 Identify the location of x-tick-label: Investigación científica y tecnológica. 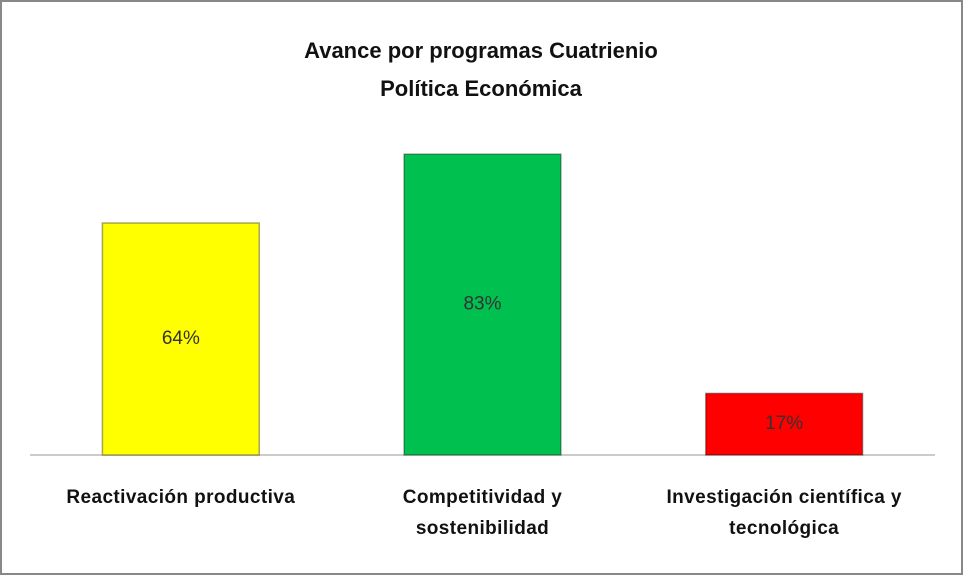
(784, 513).